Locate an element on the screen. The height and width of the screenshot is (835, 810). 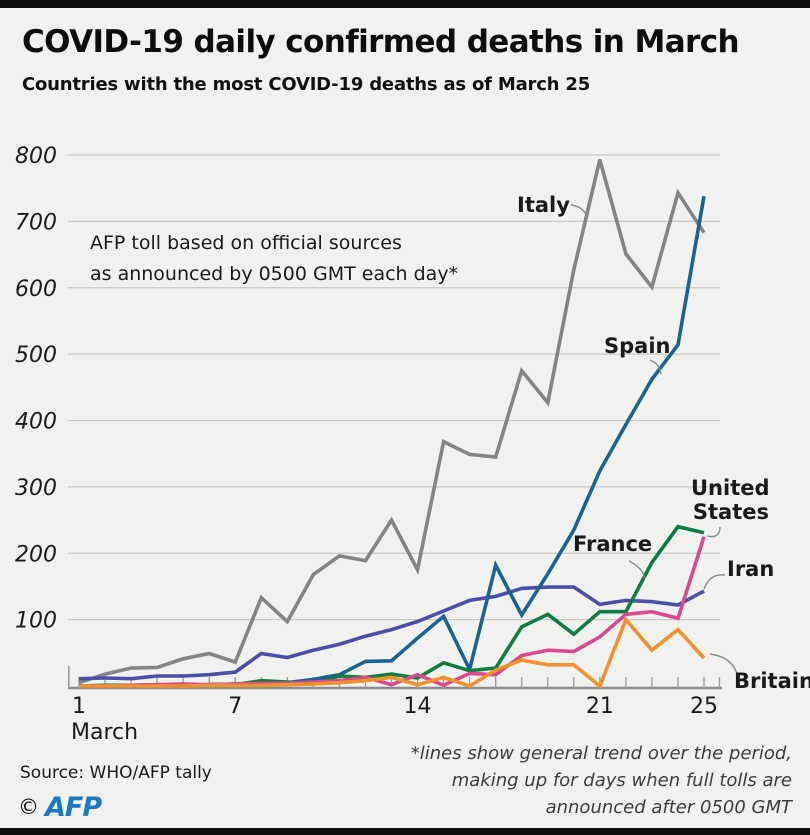
y-tick-label-600: 600 is located at coordinates (36, 289).